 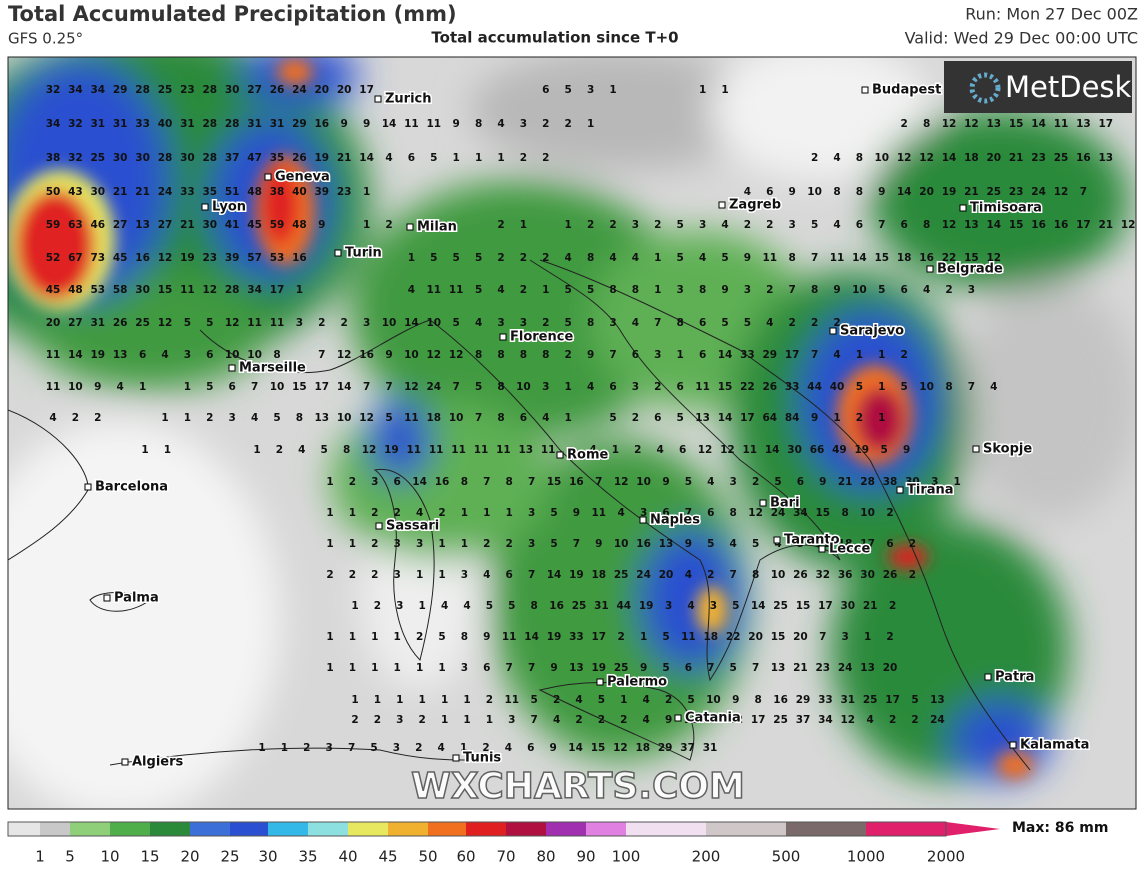 I want to click on colorbar-tick-label: 30, so click(x=267, y=857).